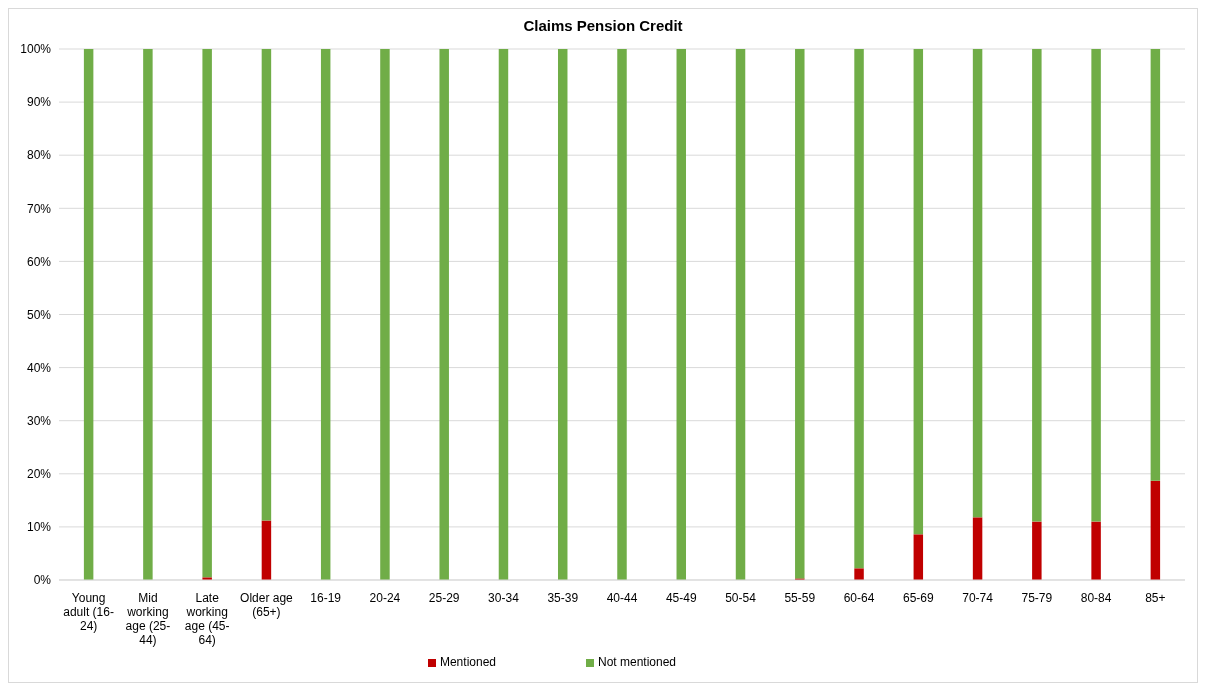 This screenshot has width=1205, height=690. Describe the element at coordinates (207, 619) in the screenshot. I see `x-tick-label: Late working age (45-64)` at that location.